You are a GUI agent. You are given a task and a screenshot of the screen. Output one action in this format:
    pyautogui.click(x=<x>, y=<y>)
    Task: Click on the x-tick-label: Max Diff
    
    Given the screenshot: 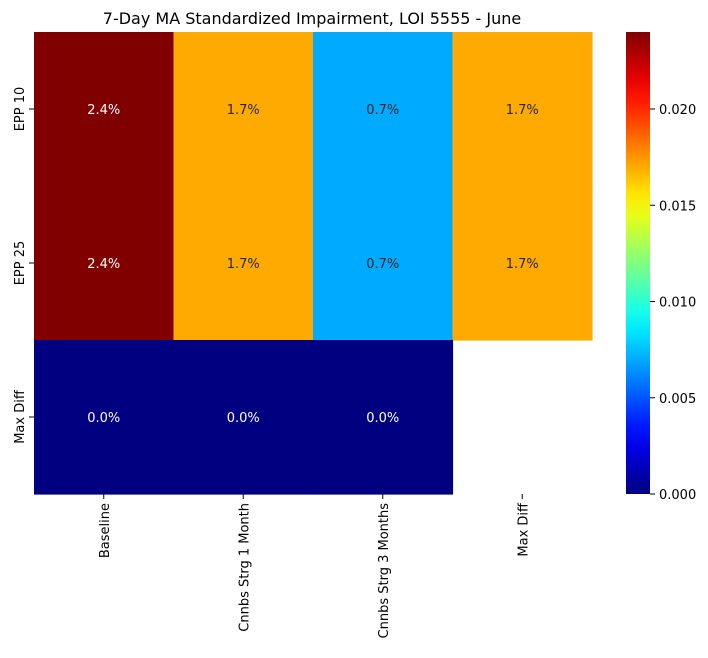 What is the action you would take?
    pyautogui.click(x=523, y=529)
    